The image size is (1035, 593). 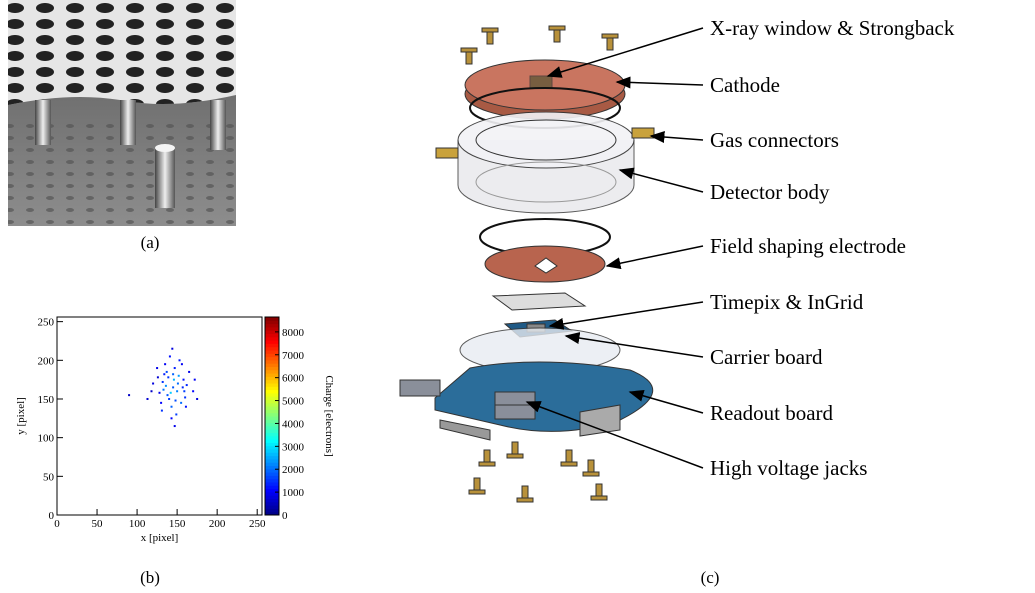 I want to click on colorbar-tick-label: 0, so click(x=285, y=516).